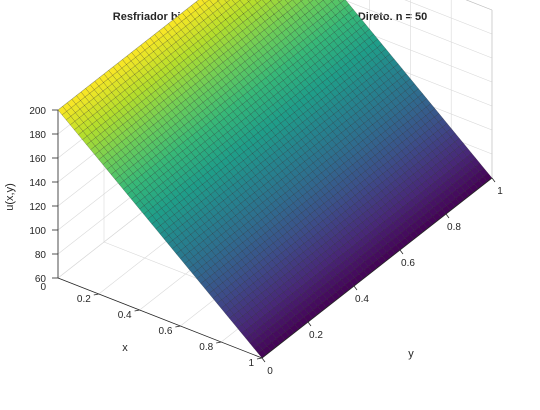  What do you see at coordinates (37, 231) in the screenshot?
I see `z-tick-label: 100` at bounding box center [37, 231].